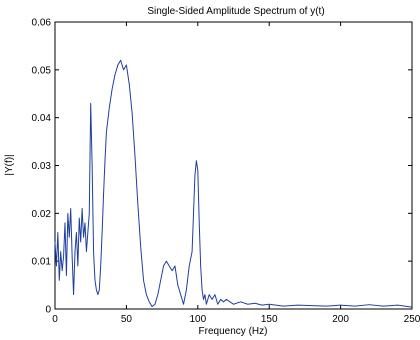  What do you see at coordinates (42, 70) in the screenshot?
I see `y-tick-label: 0.05` at bounding box center [42, 70].